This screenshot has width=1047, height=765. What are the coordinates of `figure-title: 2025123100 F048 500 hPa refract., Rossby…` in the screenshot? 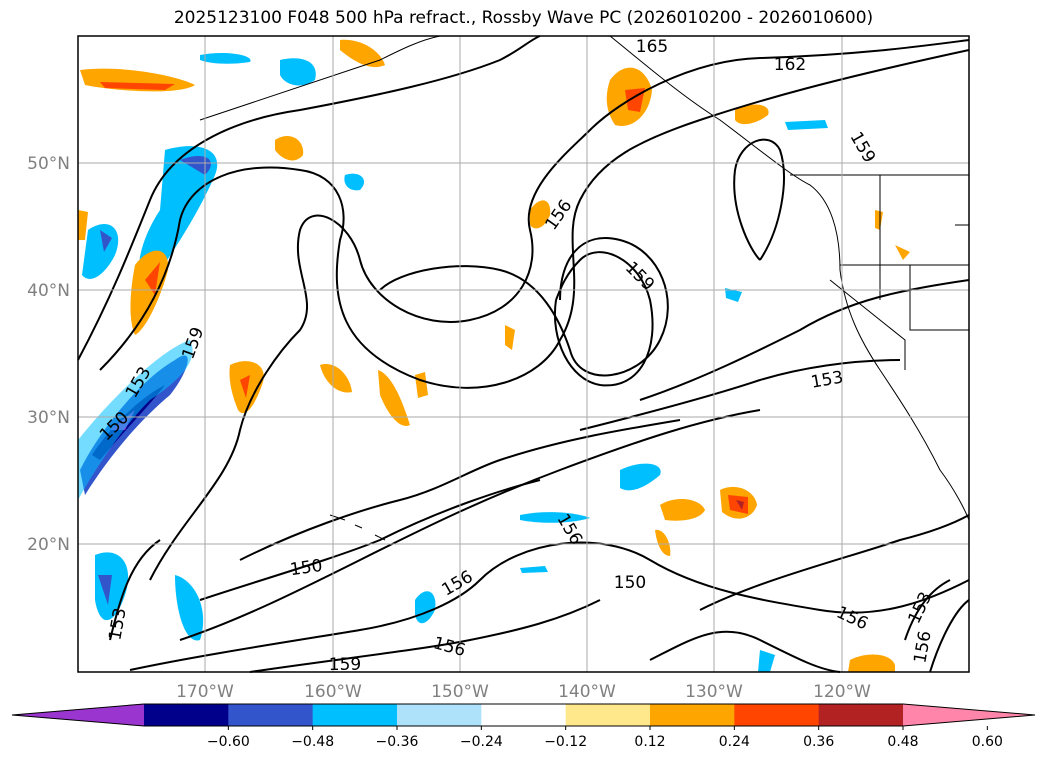 It's located at (523, 18).